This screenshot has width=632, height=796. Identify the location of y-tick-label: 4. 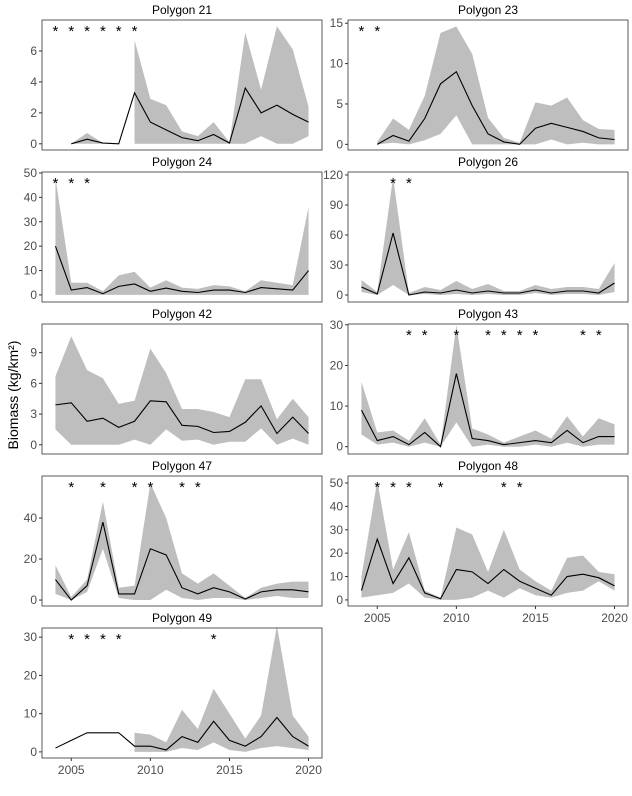
(33, 82).